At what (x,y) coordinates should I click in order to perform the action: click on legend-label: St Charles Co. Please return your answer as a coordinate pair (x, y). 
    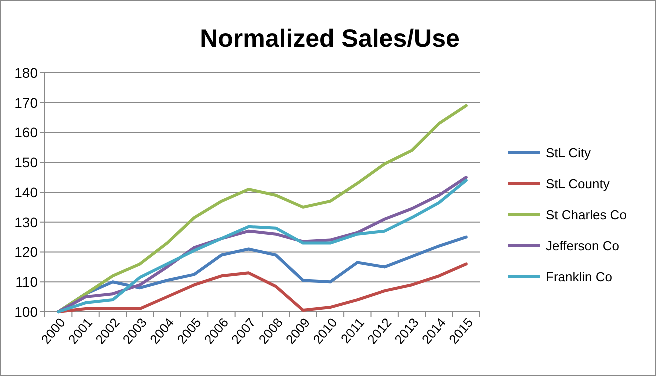
    Looking at the image, I should click on (586, 215).